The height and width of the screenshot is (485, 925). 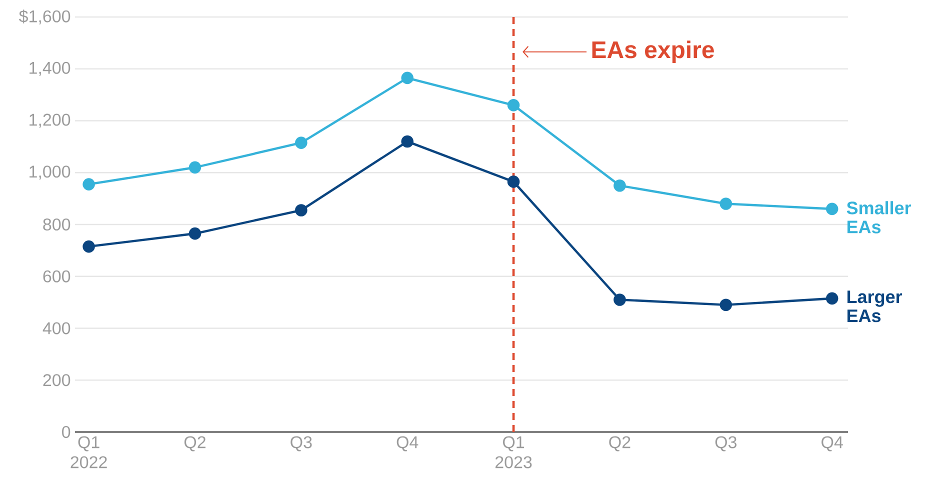 What do you see at coordinates (56, 380) in the screenshot?
I see `y-tick-label: 200` at bounding box center [56, 380].